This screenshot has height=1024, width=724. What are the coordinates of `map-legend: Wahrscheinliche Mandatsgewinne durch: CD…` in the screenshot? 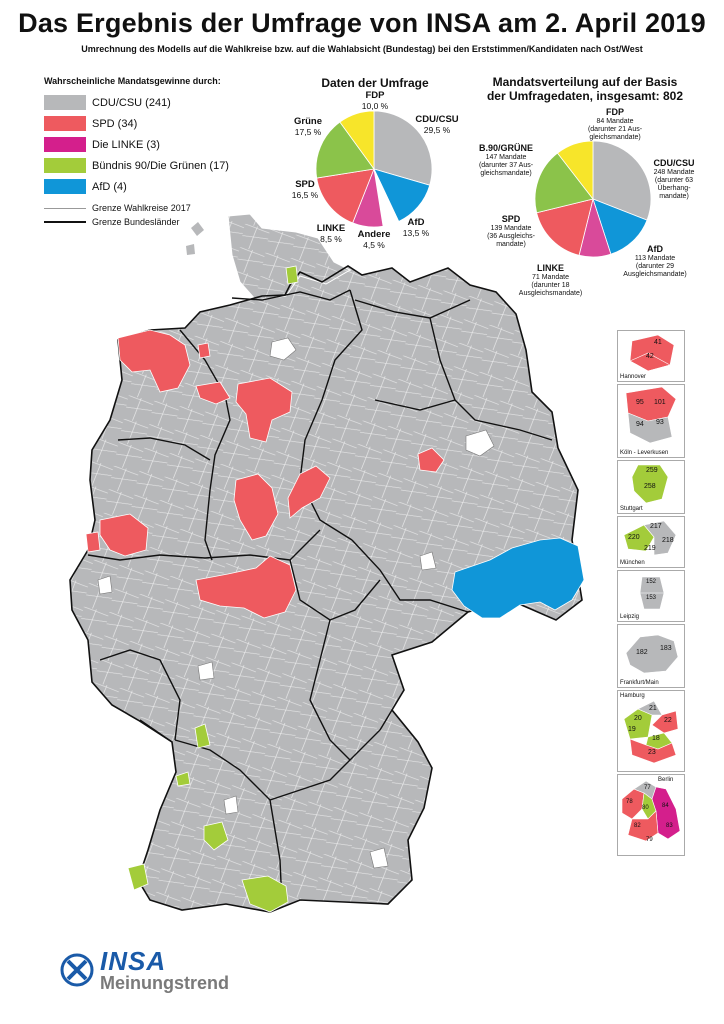 It's located at (159, 152).